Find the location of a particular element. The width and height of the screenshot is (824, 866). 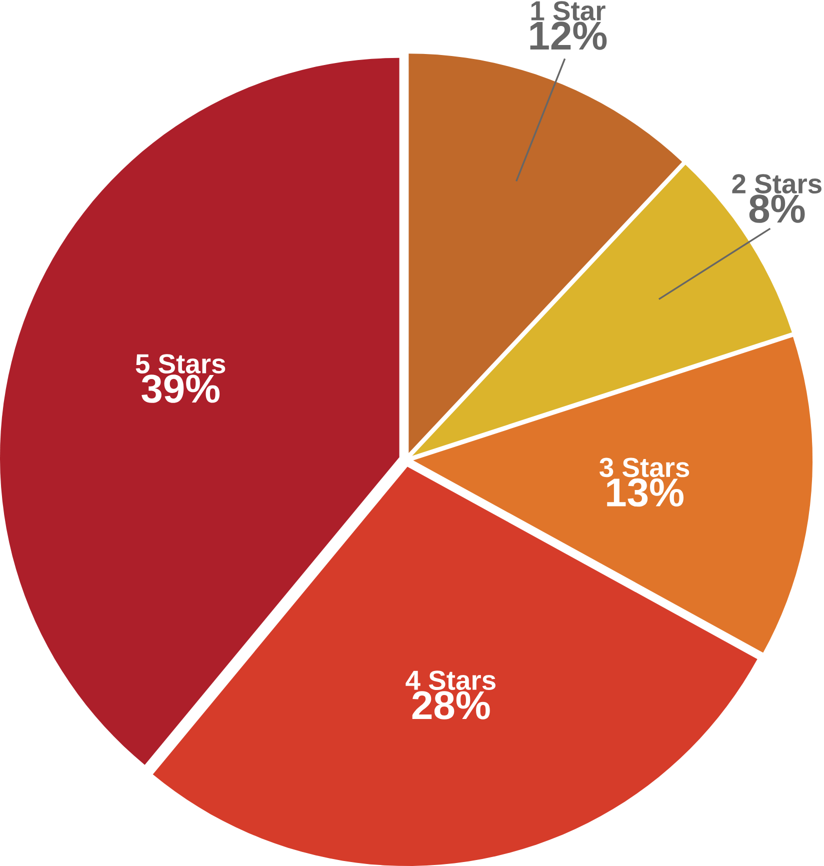

slice-label: 4 Stars is located at coordinates (451, 680).